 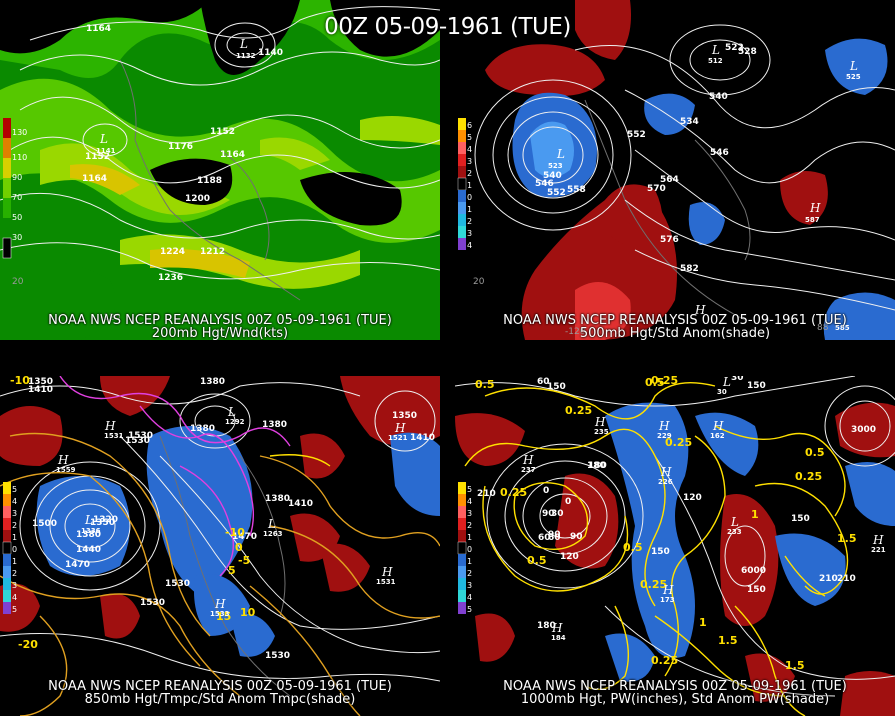 What do you see at coordinates (669, 240) in the screenshot?
I see `contour-label: 576` at bounding box center [669, 240].